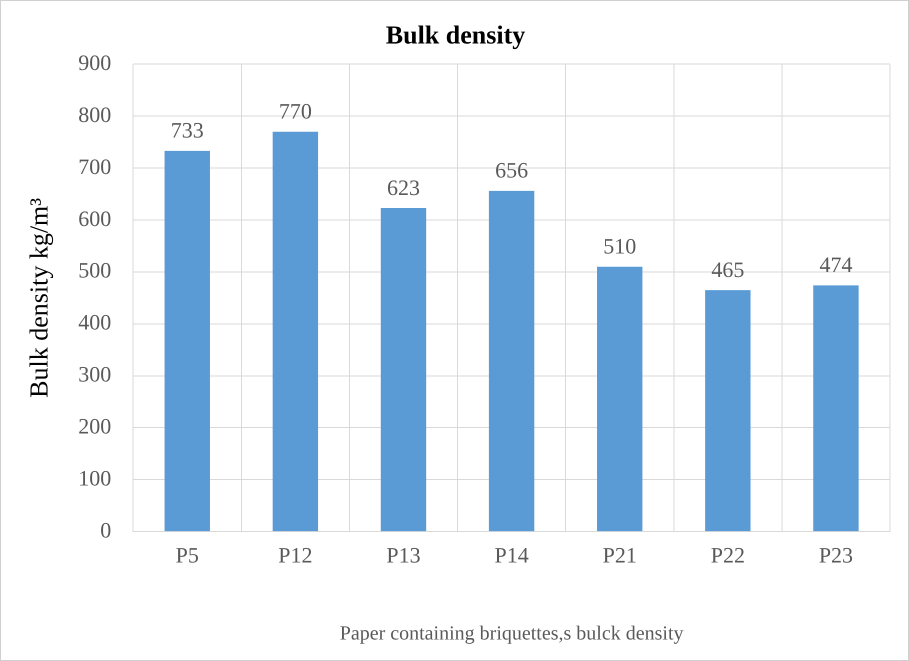 This screenshot has height=661, width=909. Describe the element at coordinates (835, 265) in the screenshot. I see `data-label: 474` at that location.